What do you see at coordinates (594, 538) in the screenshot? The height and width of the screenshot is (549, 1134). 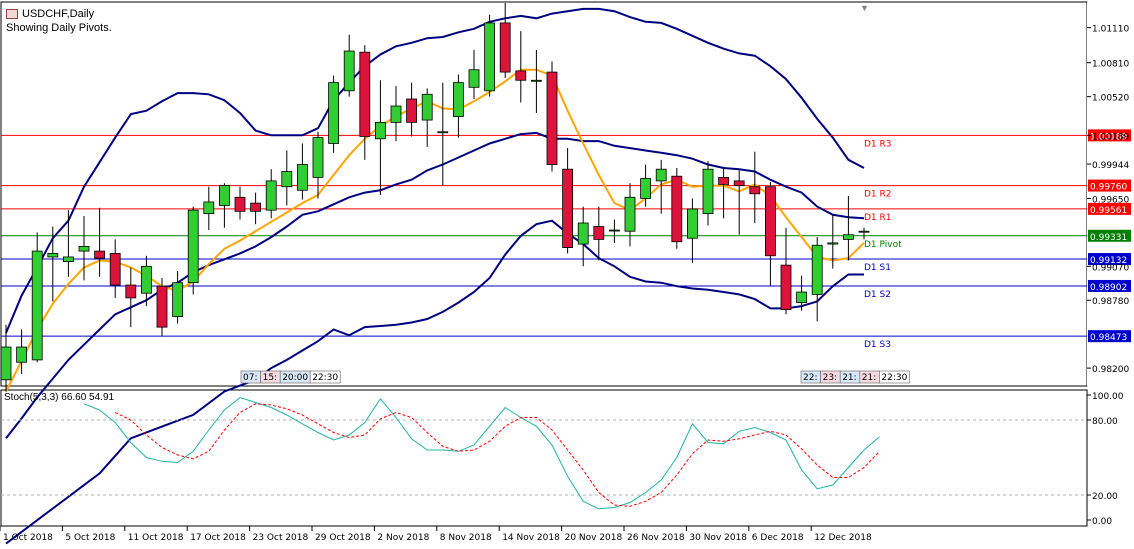 I see `time-tick-label: 20 Nov 2018` at bounding box center [594, 538].